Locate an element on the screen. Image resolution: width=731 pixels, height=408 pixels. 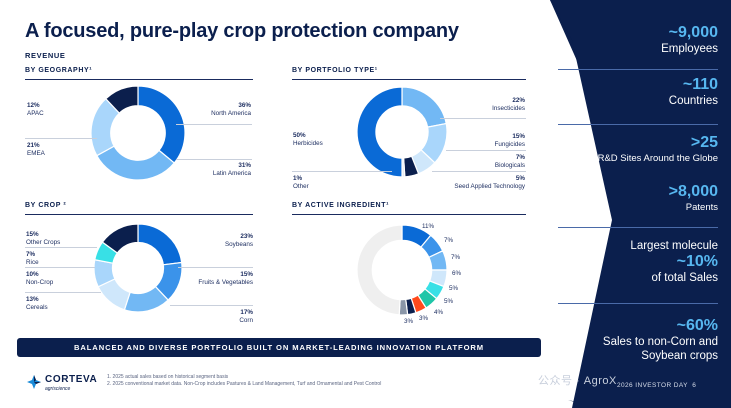
crop-label-soybeans: 23% Soybeans is located at coordinates (238, 240).